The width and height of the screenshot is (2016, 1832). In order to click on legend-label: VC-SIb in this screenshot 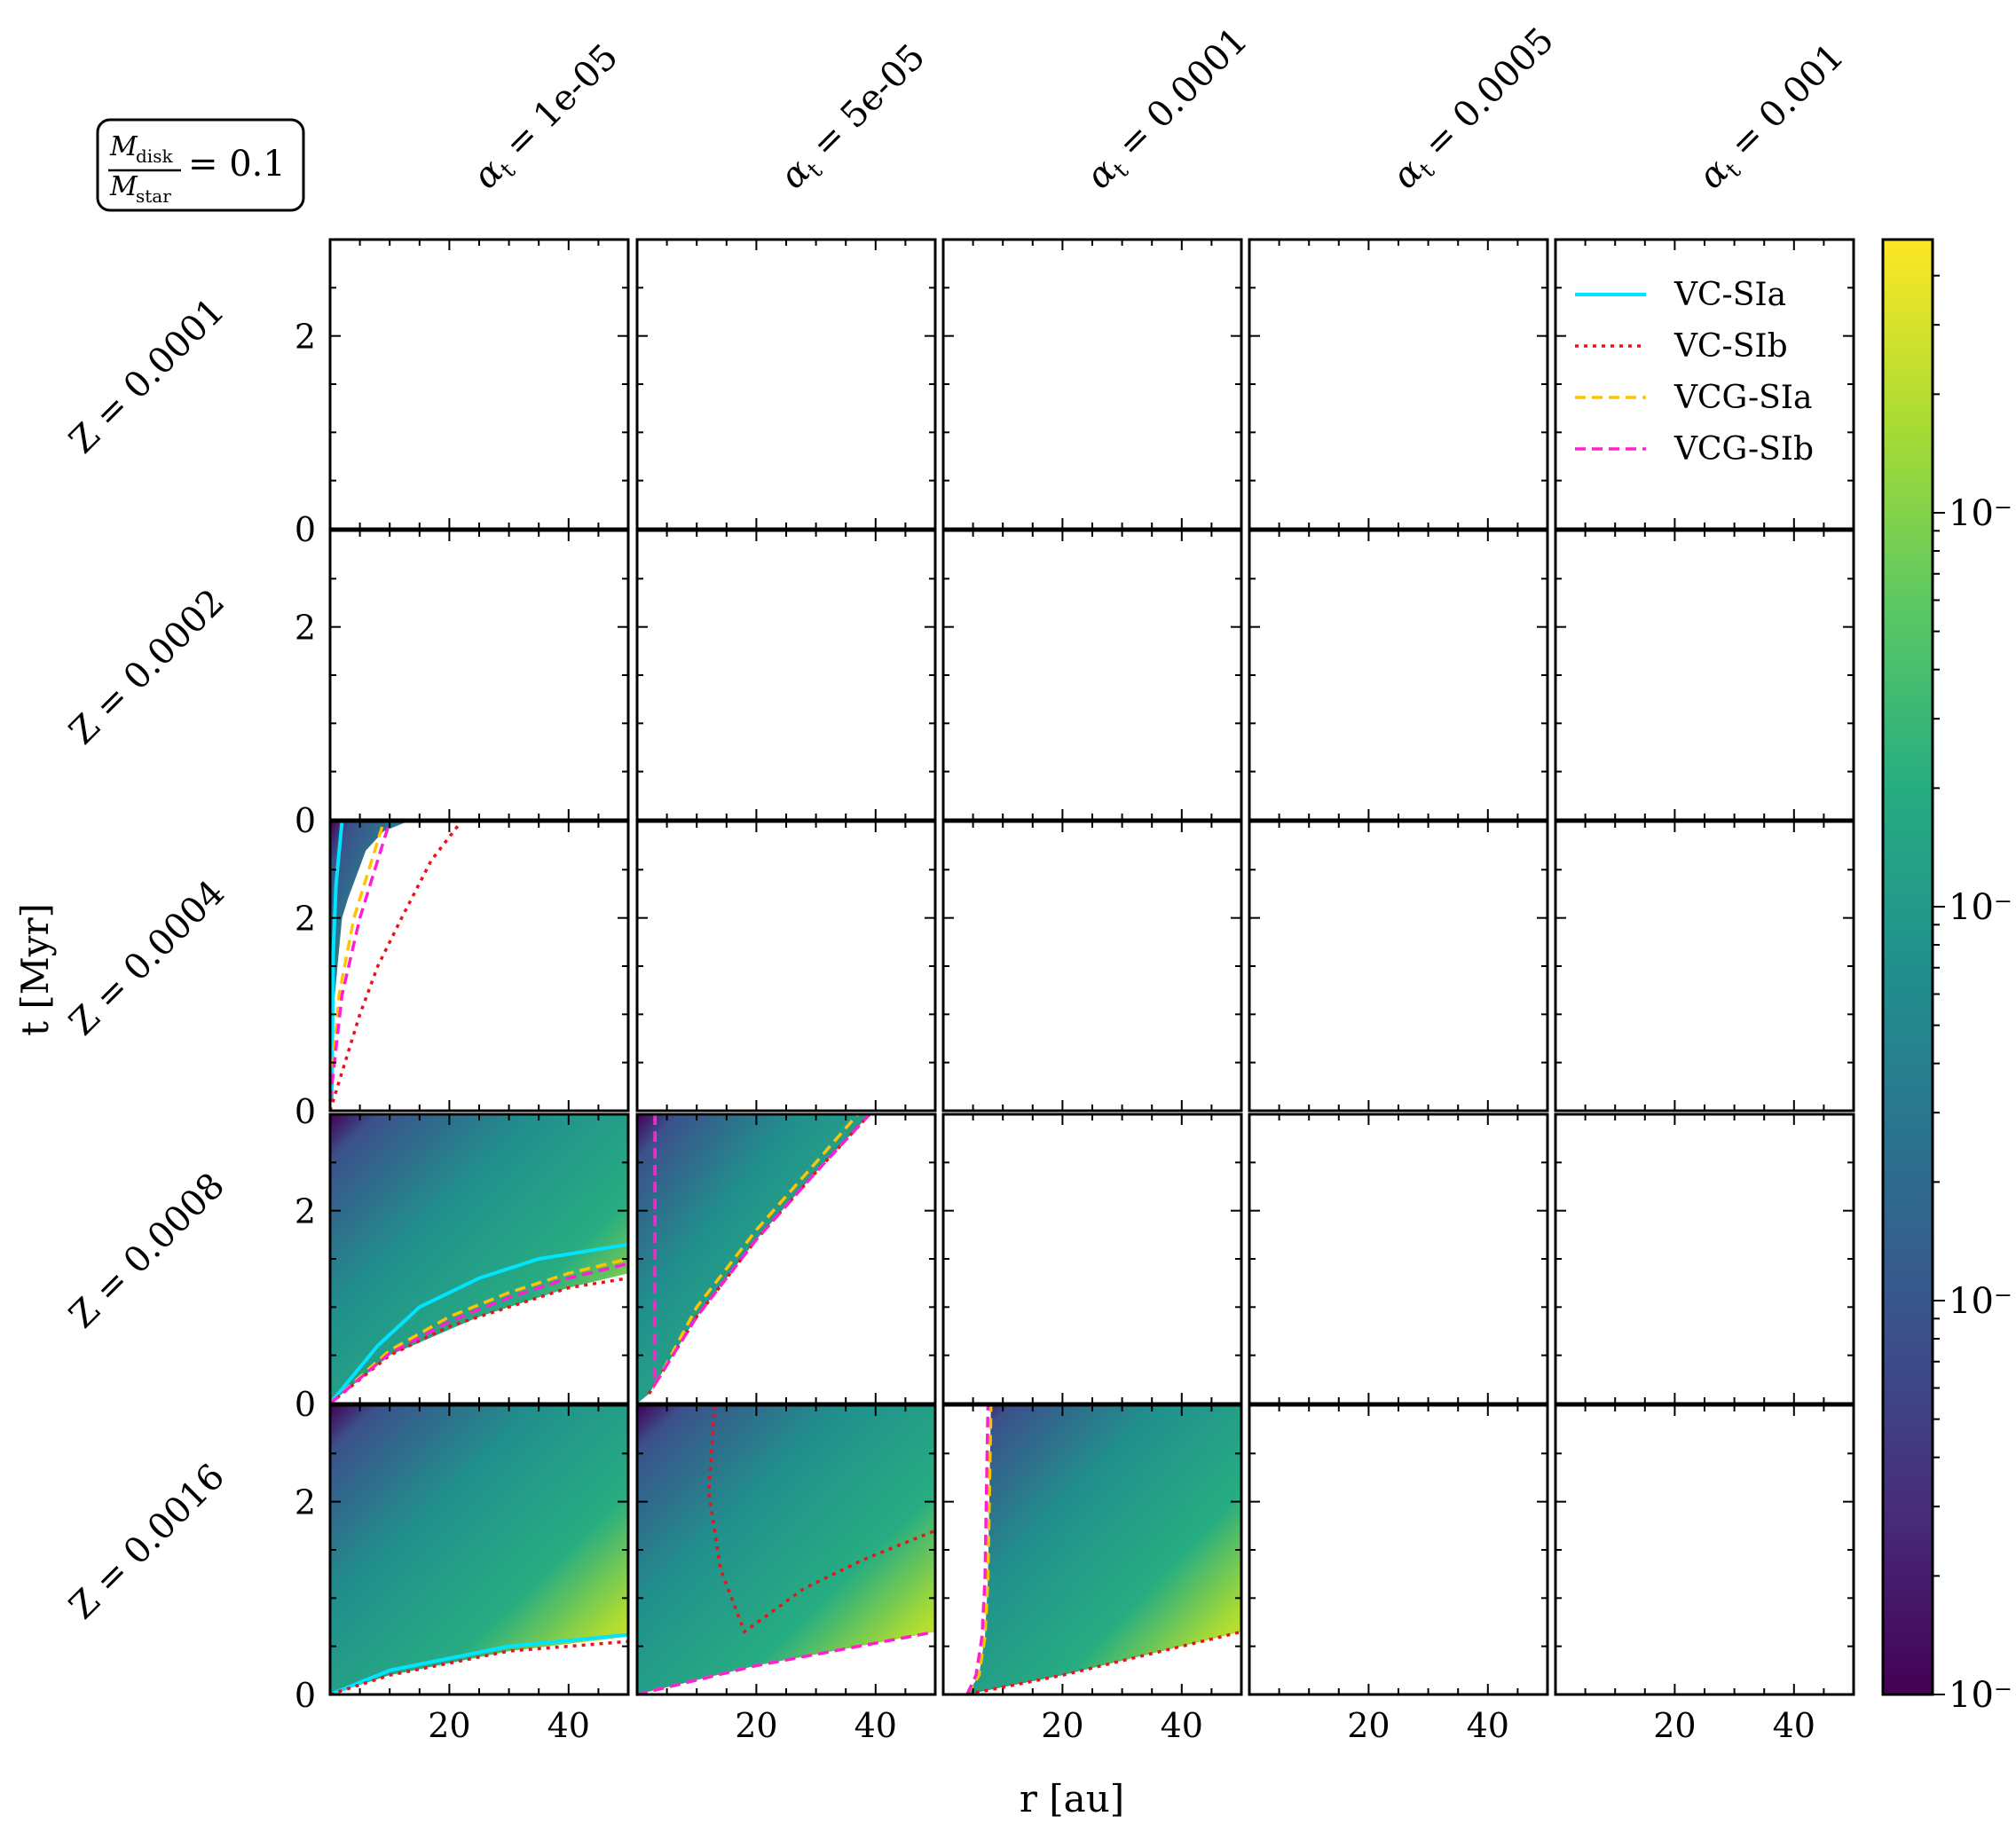, I will do `click(1731, 346)`.